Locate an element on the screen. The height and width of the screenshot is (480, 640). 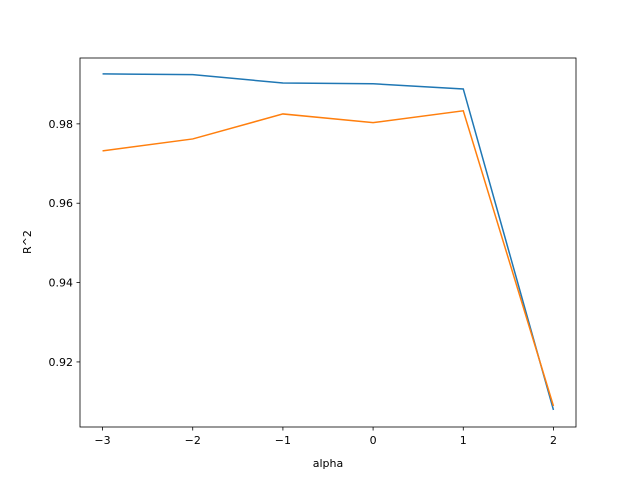
x-tick-label: −1 is located at coordinates (283, 440).